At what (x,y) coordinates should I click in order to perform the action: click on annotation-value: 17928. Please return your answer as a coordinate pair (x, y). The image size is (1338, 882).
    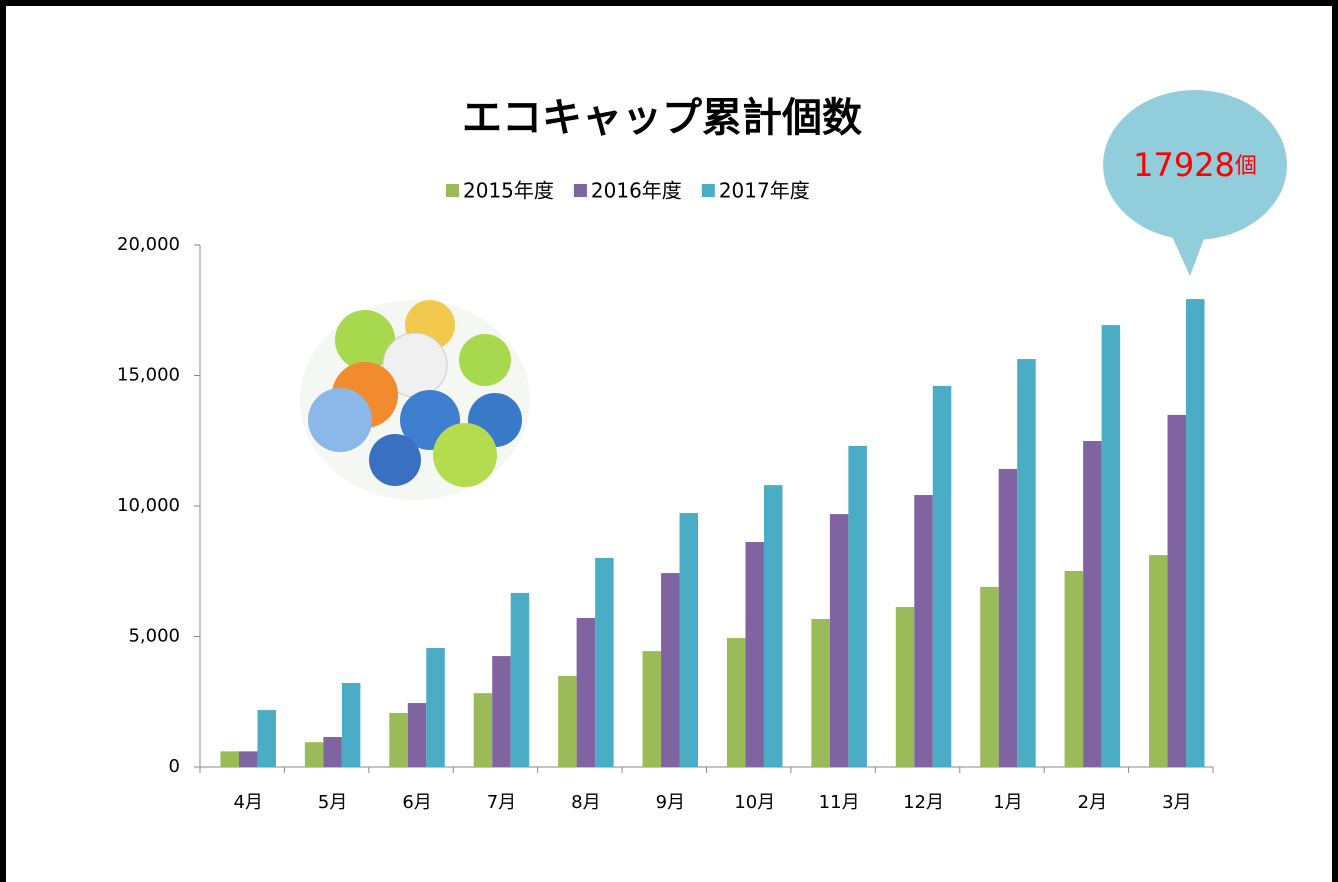
    Looking at the image, I should click on (1184, 165).